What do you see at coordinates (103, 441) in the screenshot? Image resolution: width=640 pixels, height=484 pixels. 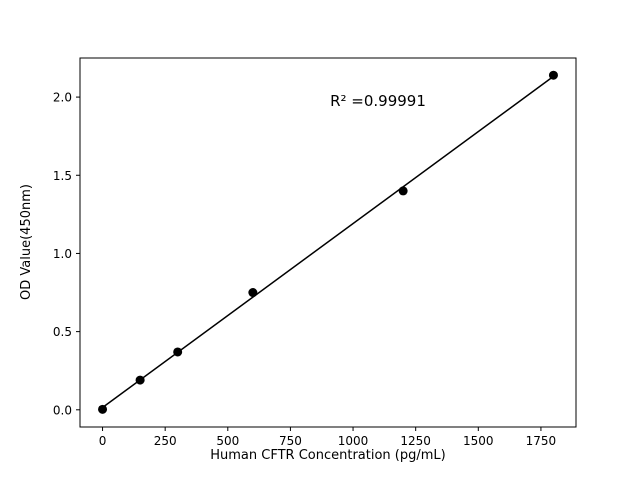 I see `x-tick-label: 0` at bounding box center [103, 441].